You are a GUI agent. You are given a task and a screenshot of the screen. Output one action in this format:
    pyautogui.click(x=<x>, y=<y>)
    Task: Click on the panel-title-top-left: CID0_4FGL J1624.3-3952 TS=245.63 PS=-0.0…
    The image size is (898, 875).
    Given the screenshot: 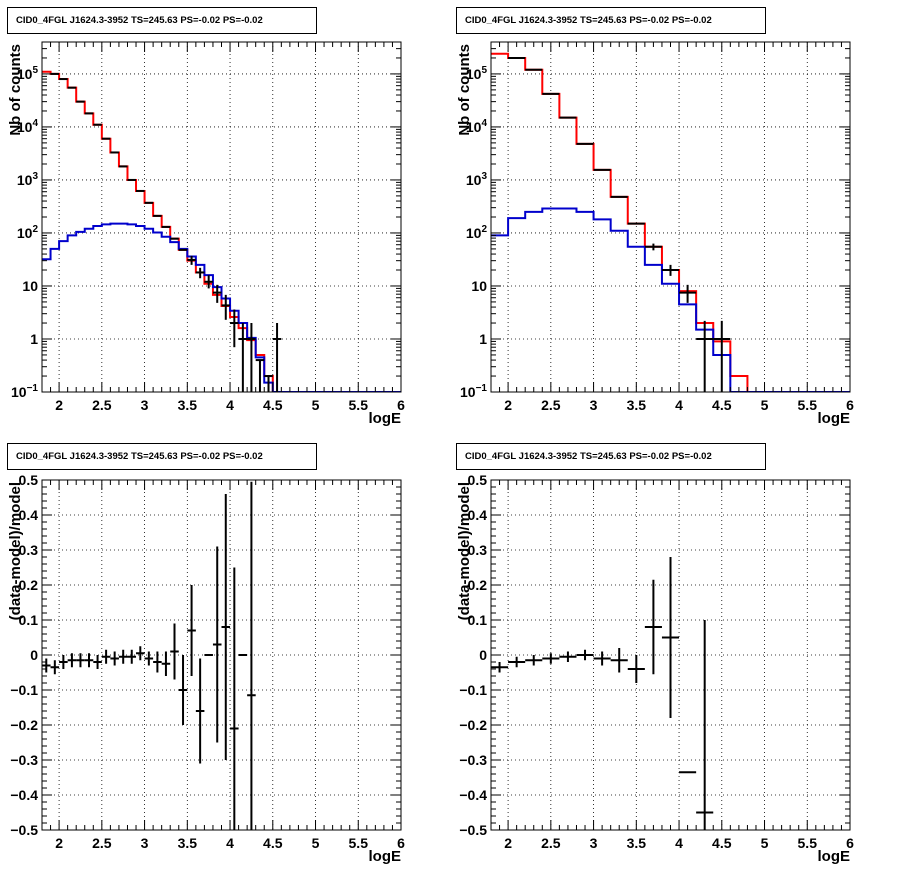 What is the action you would take?
    pyautogui.click(x=162, y=20)
    